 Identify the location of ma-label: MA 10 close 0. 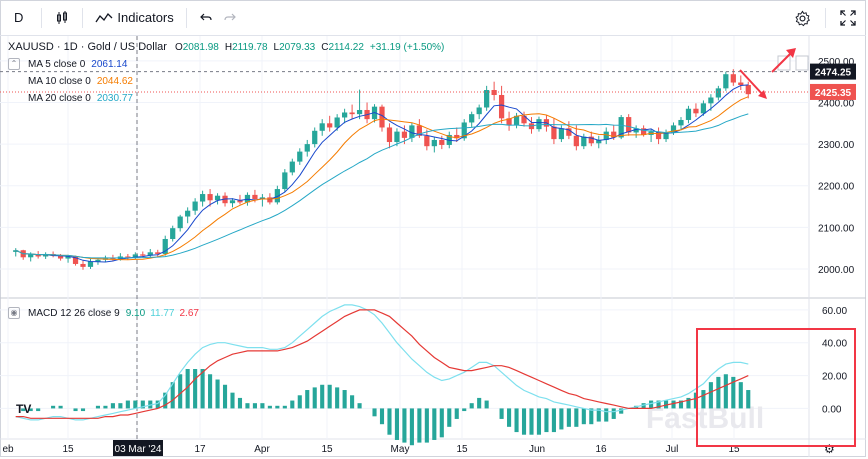
(59, 81).